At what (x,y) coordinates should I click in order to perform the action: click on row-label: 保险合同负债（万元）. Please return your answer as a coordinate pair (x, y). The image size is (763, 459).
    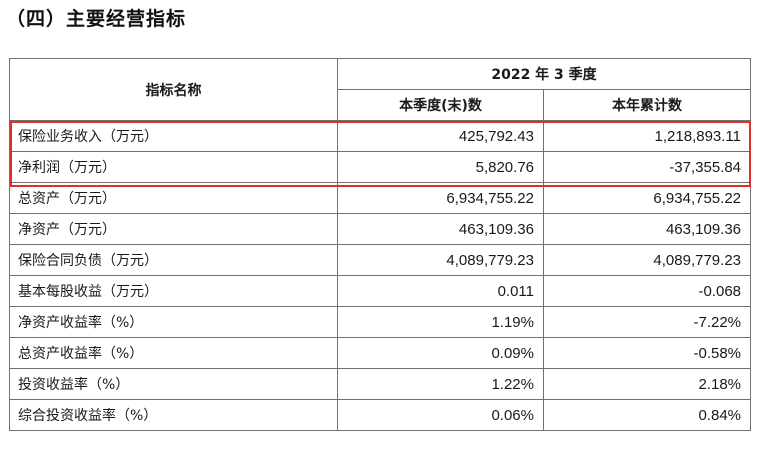
    Looking at the image, I should click on (173, 260).